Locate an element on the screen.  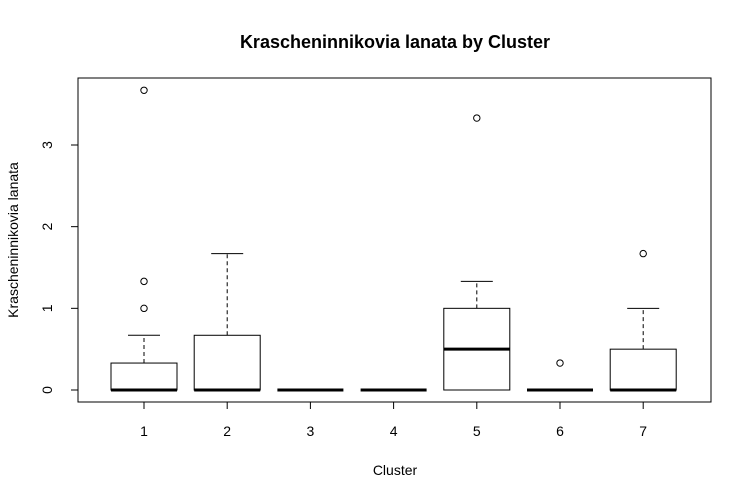
x-tick-label: 6 is located at coordinates (560, 431).